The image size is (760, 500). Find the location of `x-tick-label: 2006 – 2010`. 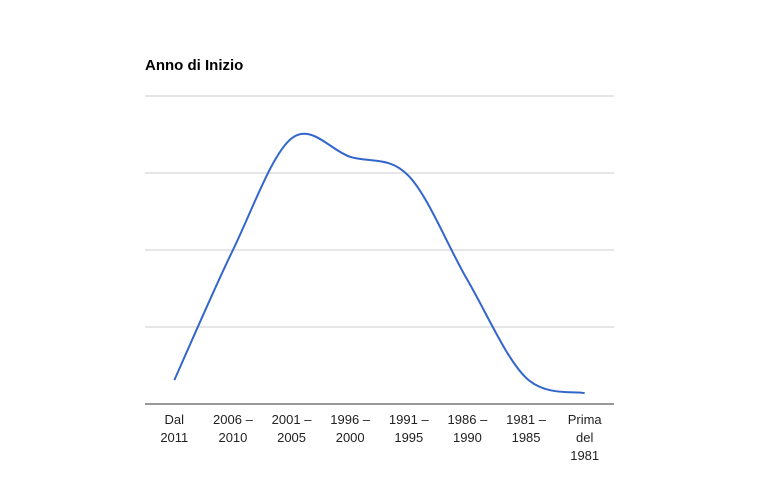

x-tick-label: 2006 – 2010 is located at coordinates (233, 428).